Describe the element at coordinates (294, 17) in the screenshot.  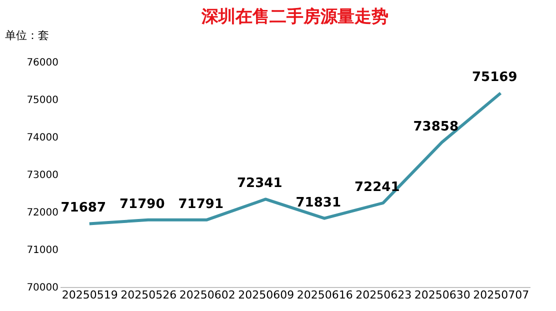
I see `chart-title: 深圳在售二手房源量走势` at that location.